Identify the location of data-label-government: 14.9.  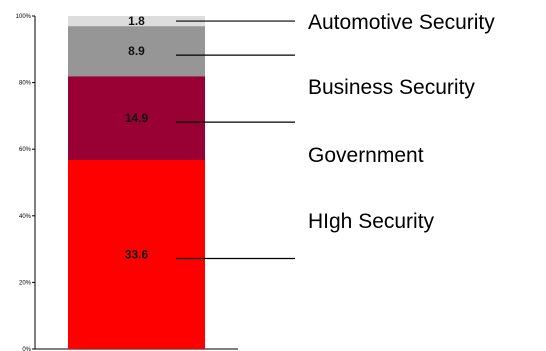
(137, 118).